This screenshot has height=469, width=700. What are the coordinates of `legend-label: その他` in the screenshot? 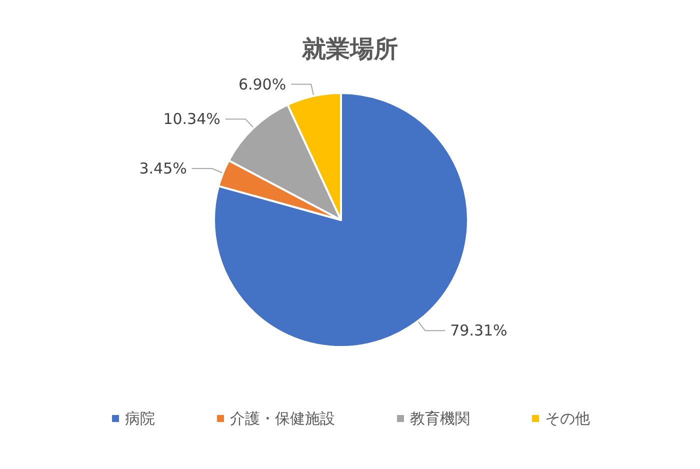 It's located at (567, 419).